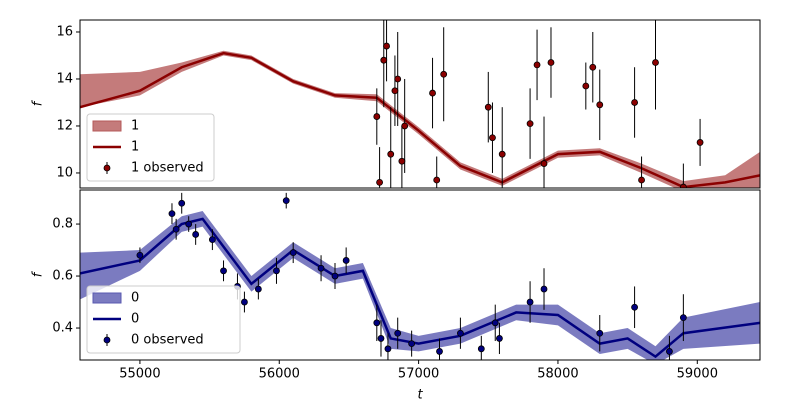 Image resolution: width=800 pixels, height=404 pixels. Describe the element at coordinates (167, 168) in the screenshot. I see `legend-label: 1 observed` at that location.